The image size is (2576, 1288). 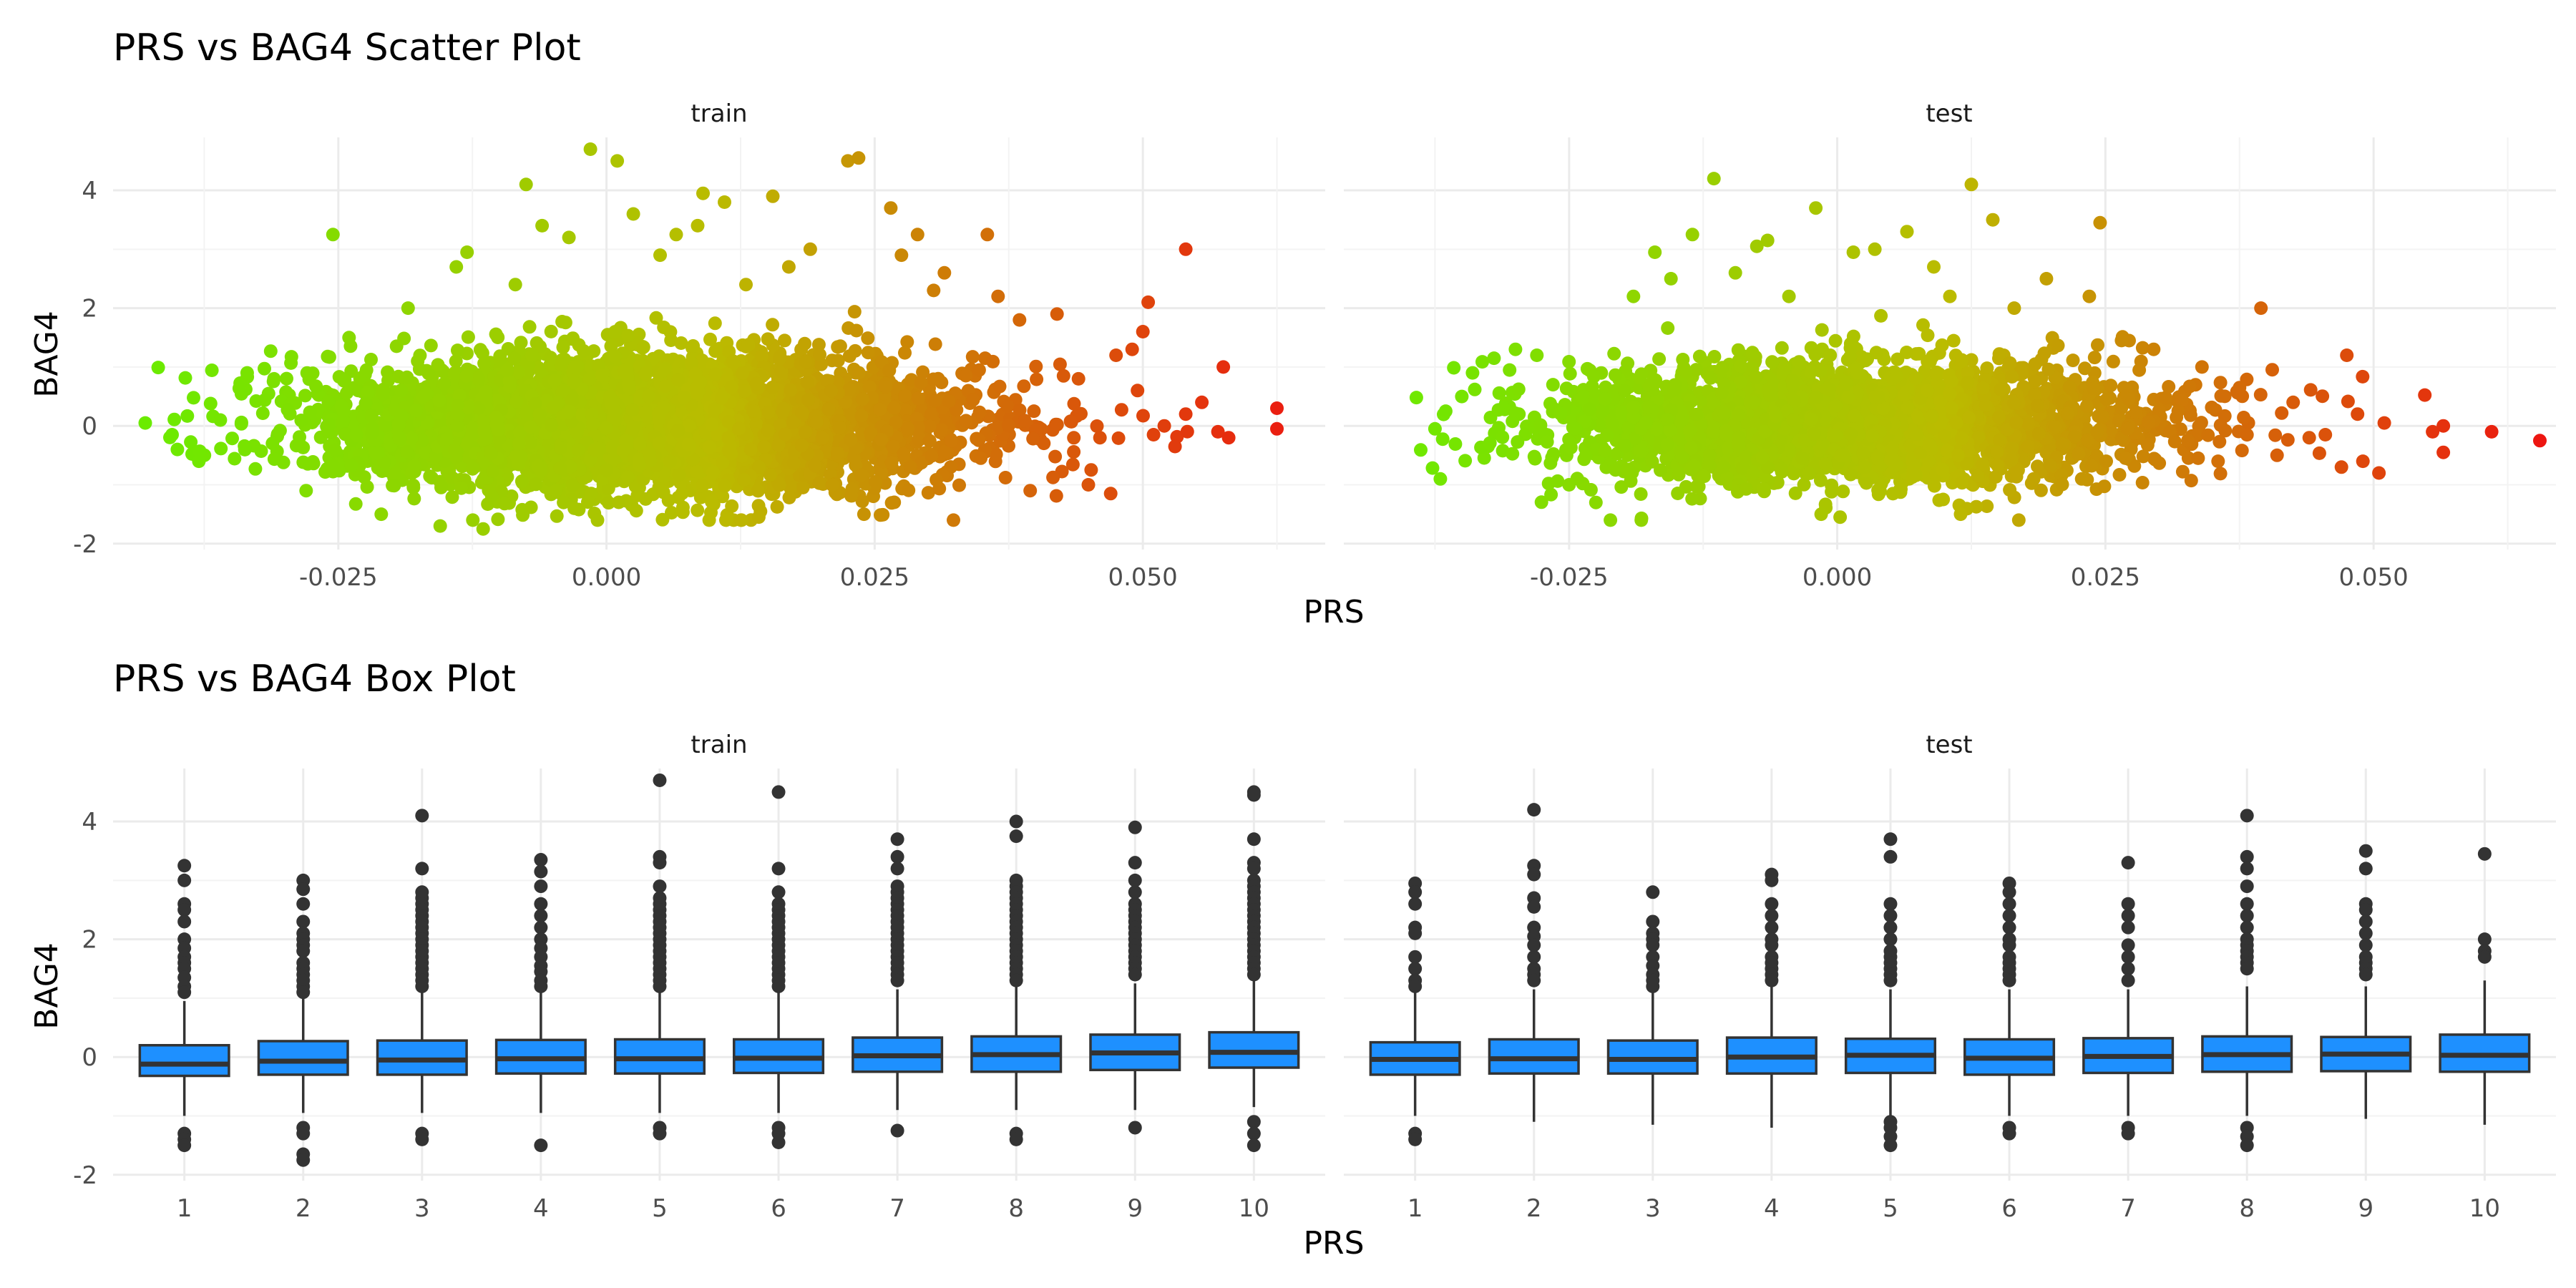 What do you see at coordinates (606, 577) in the screenshot?
I see `x-tick-label: 0.000` at bounding box center [606, 577].